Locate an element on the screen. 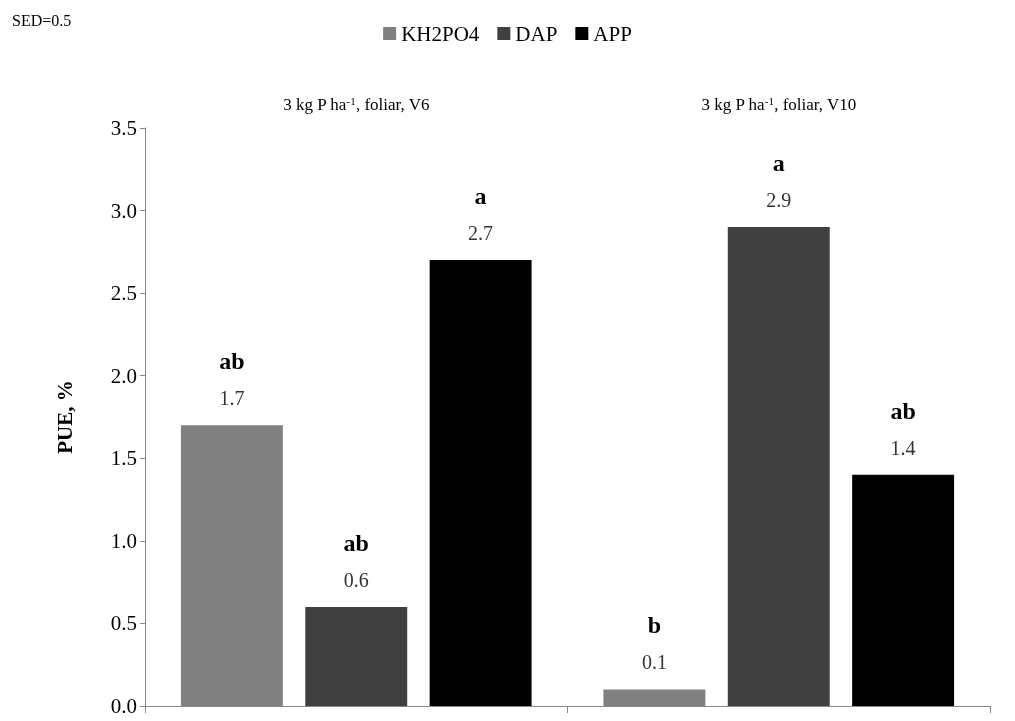 This screenshot has width=1015, height=721. data-label: ab 1.7 is located at coordinates (232, 379).